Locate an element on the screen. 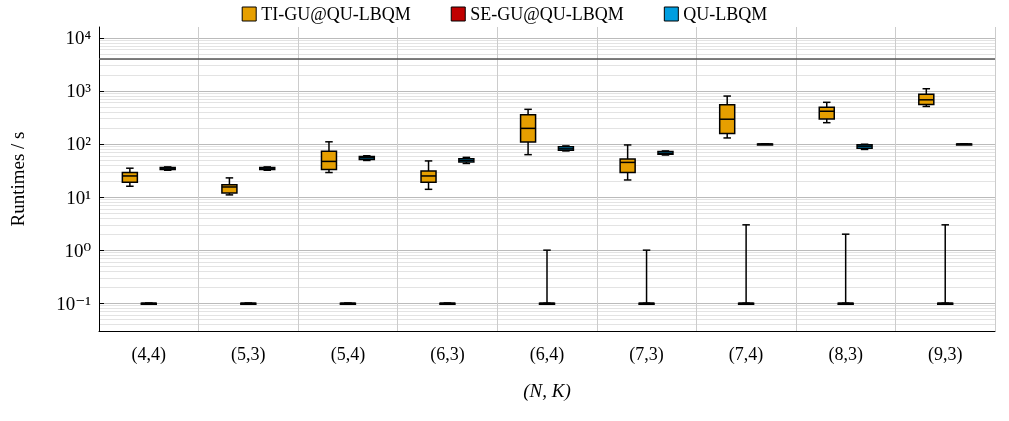 This screenshot has height=421, width=1009. x-tick-label: (4,4) is located at coordinates (149, 354).